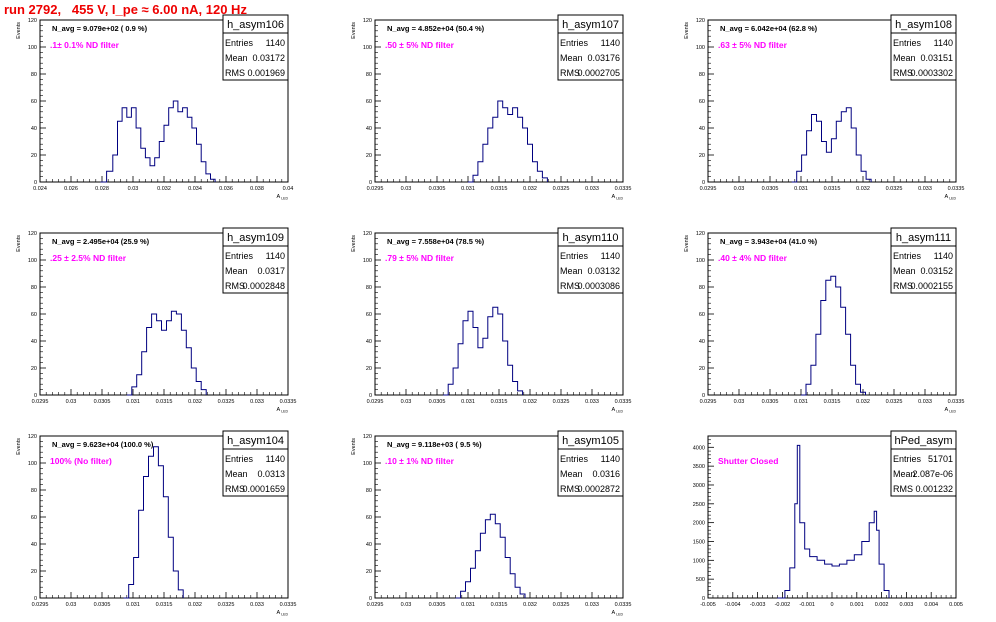 The width and height of the screenshot is (996, 622). What do you see at coordinates (255, 238) in the screenshot?
I see `stats-histogram-name: h_asym109` at bounding box center [255, 238].